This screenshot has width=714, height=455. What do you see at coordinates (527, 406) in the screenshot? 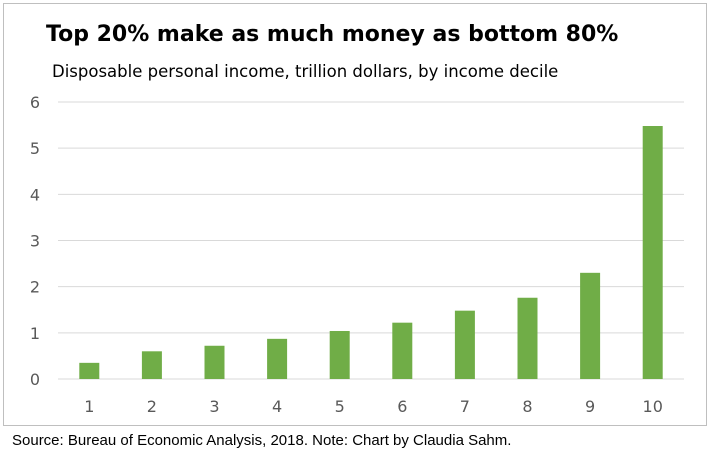
I see `x-tick-label: 8` at bounding box center [527, 406].